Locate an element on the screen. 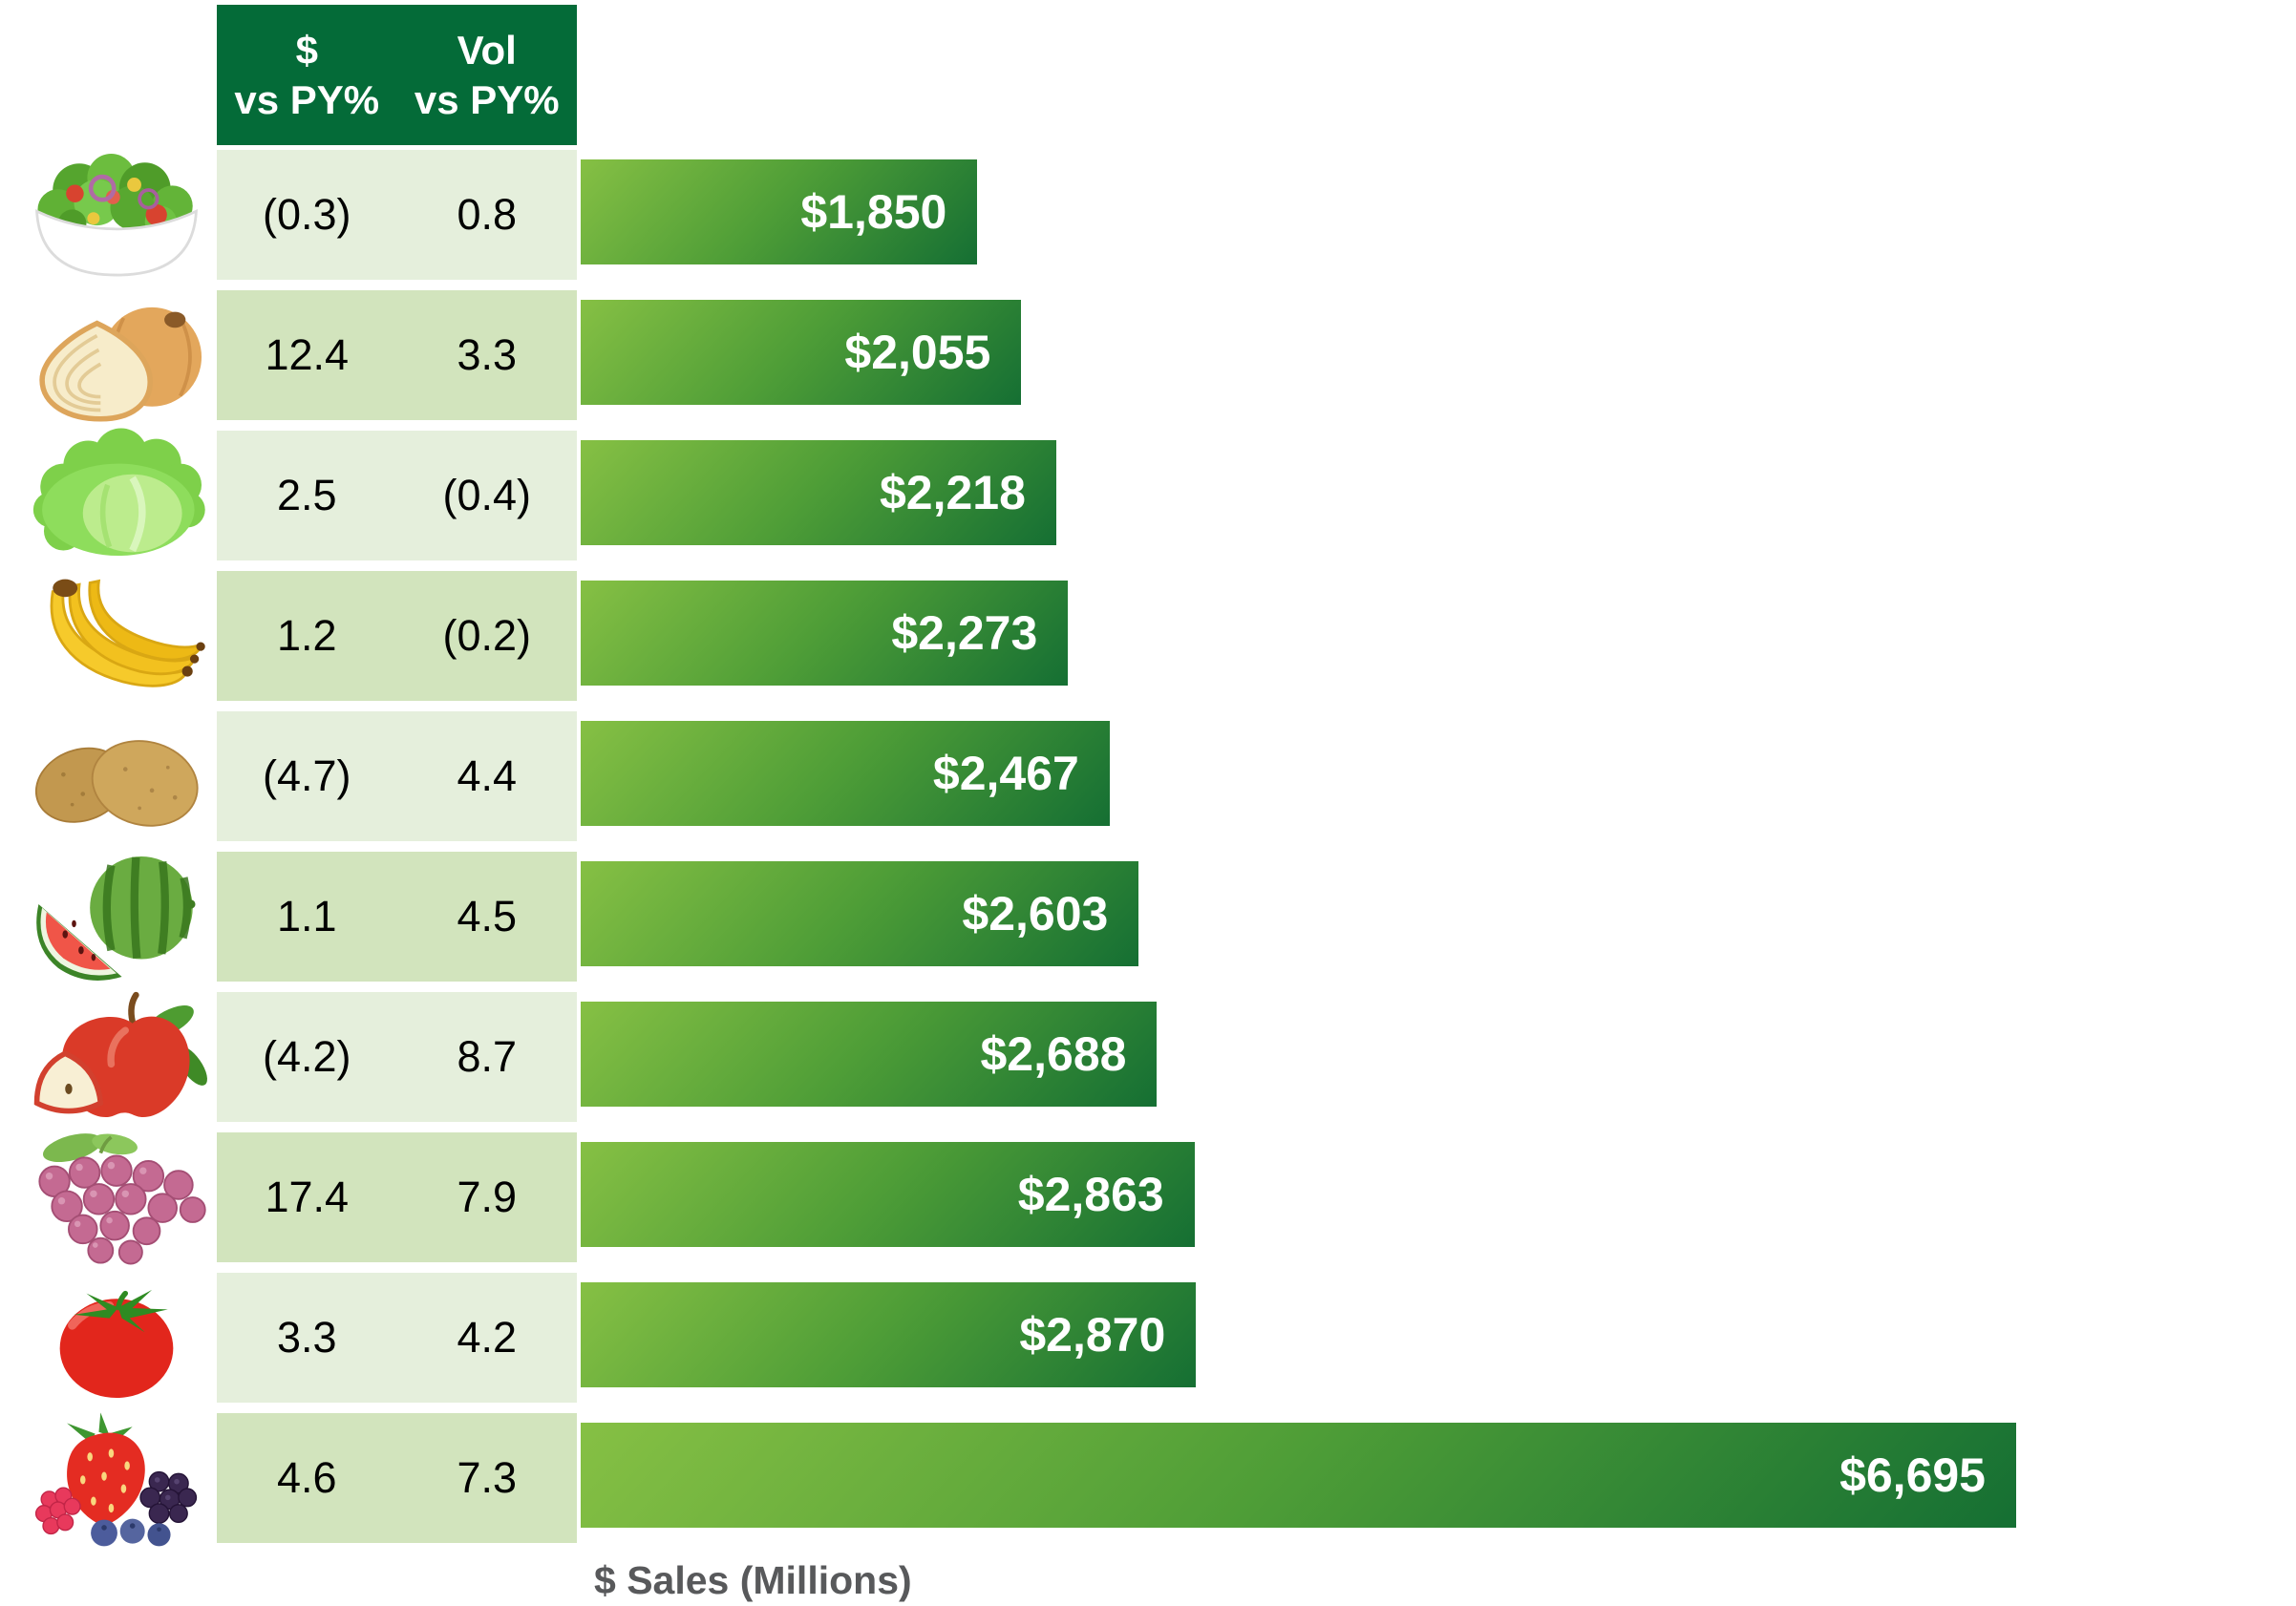 This screenshot has height=1606, width=2296. metrics-cell: (4.7) 4.4 is located at coordinates (397, 776).